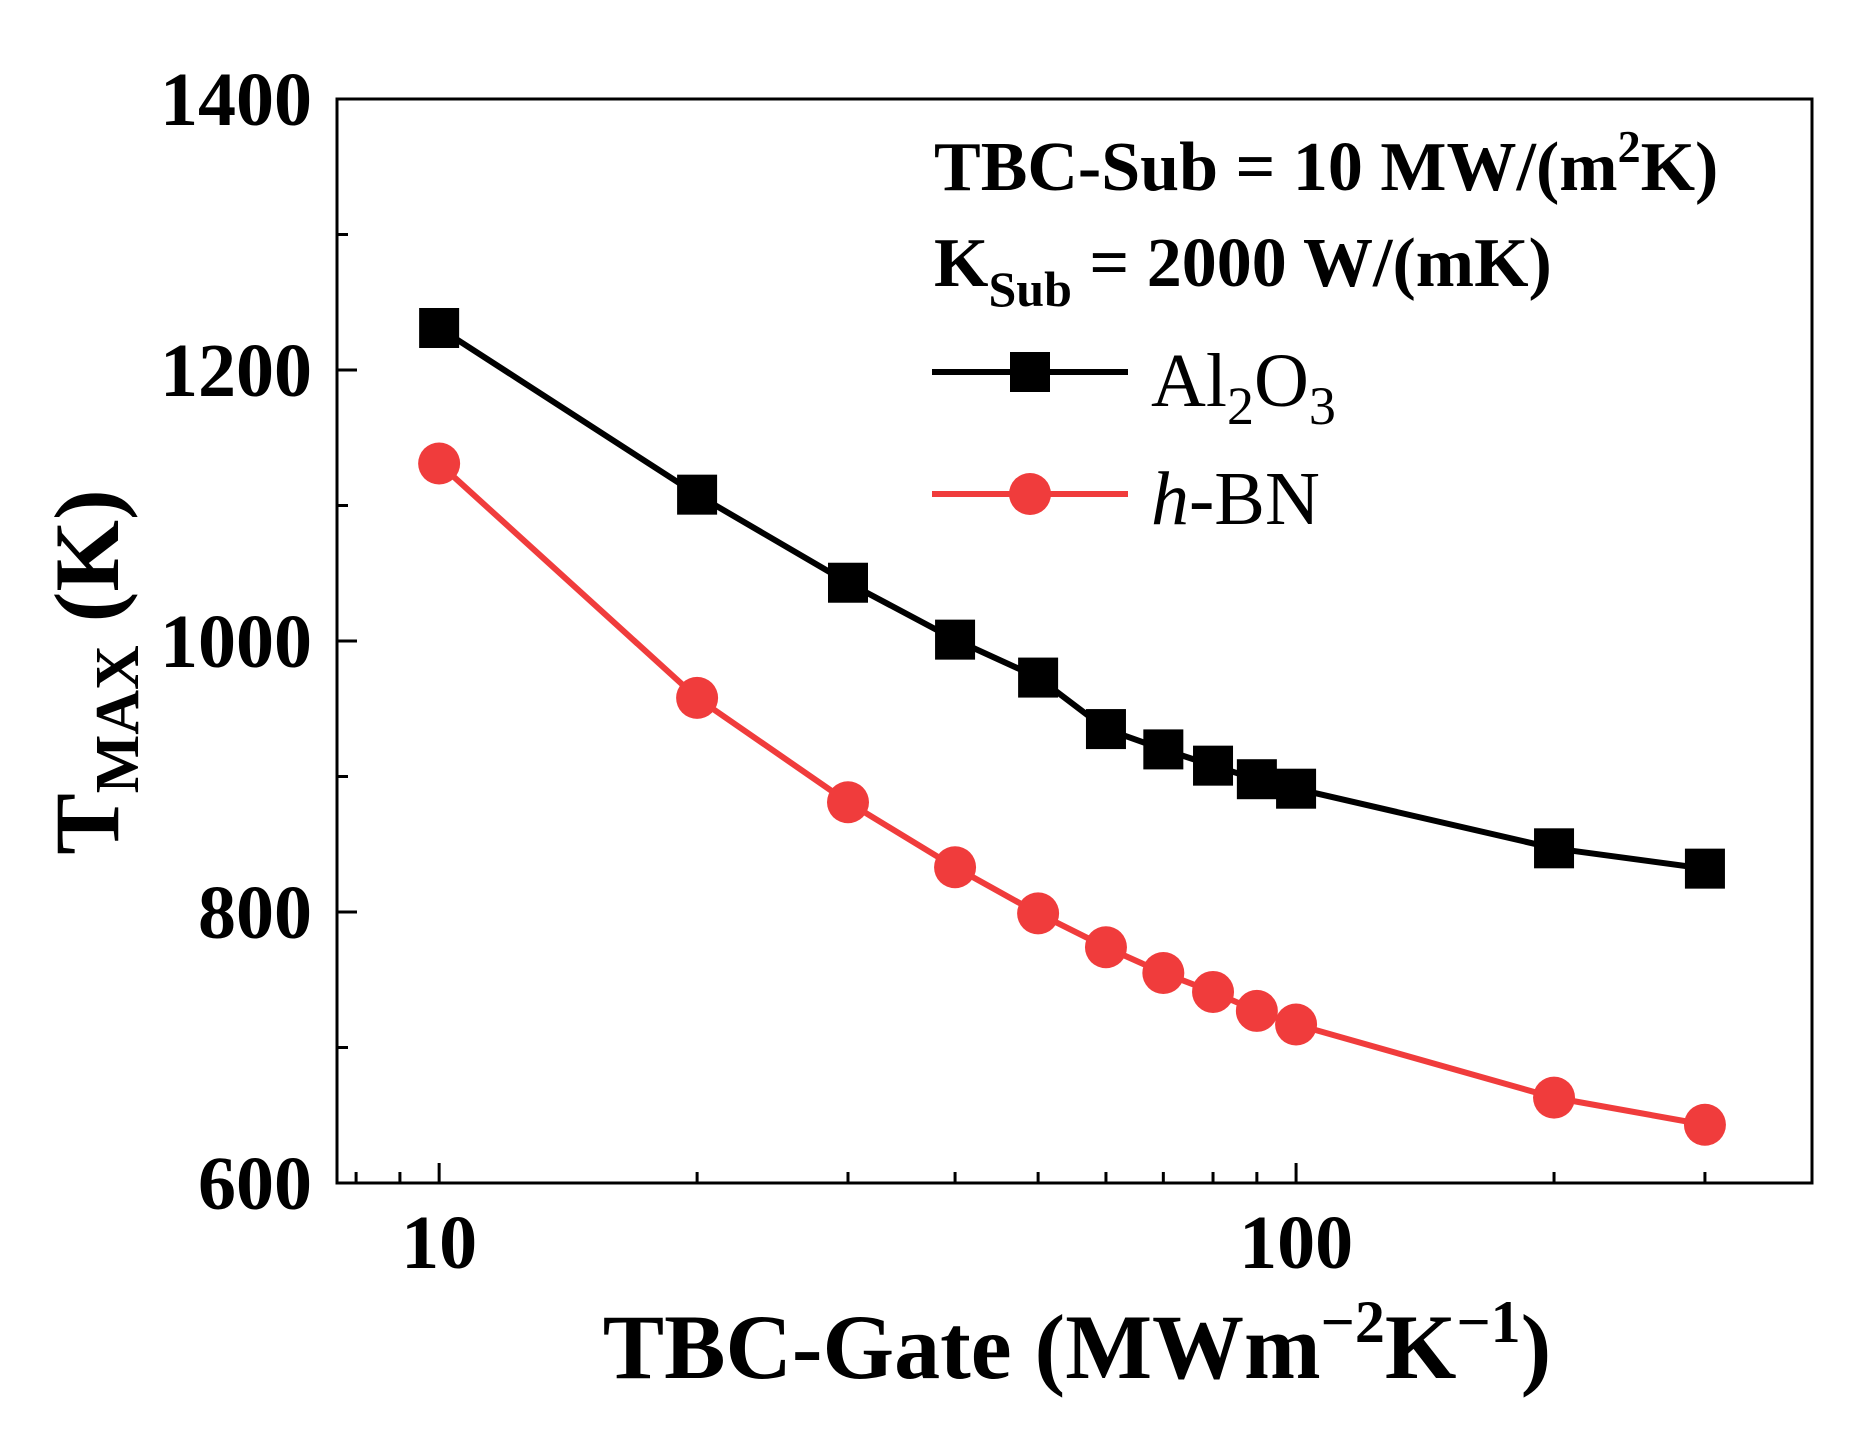  What do you see at coordinates (1296, 1243) in the screenshot?
I see `x-tick-label: 100` at bounding box center [1296, 1243].